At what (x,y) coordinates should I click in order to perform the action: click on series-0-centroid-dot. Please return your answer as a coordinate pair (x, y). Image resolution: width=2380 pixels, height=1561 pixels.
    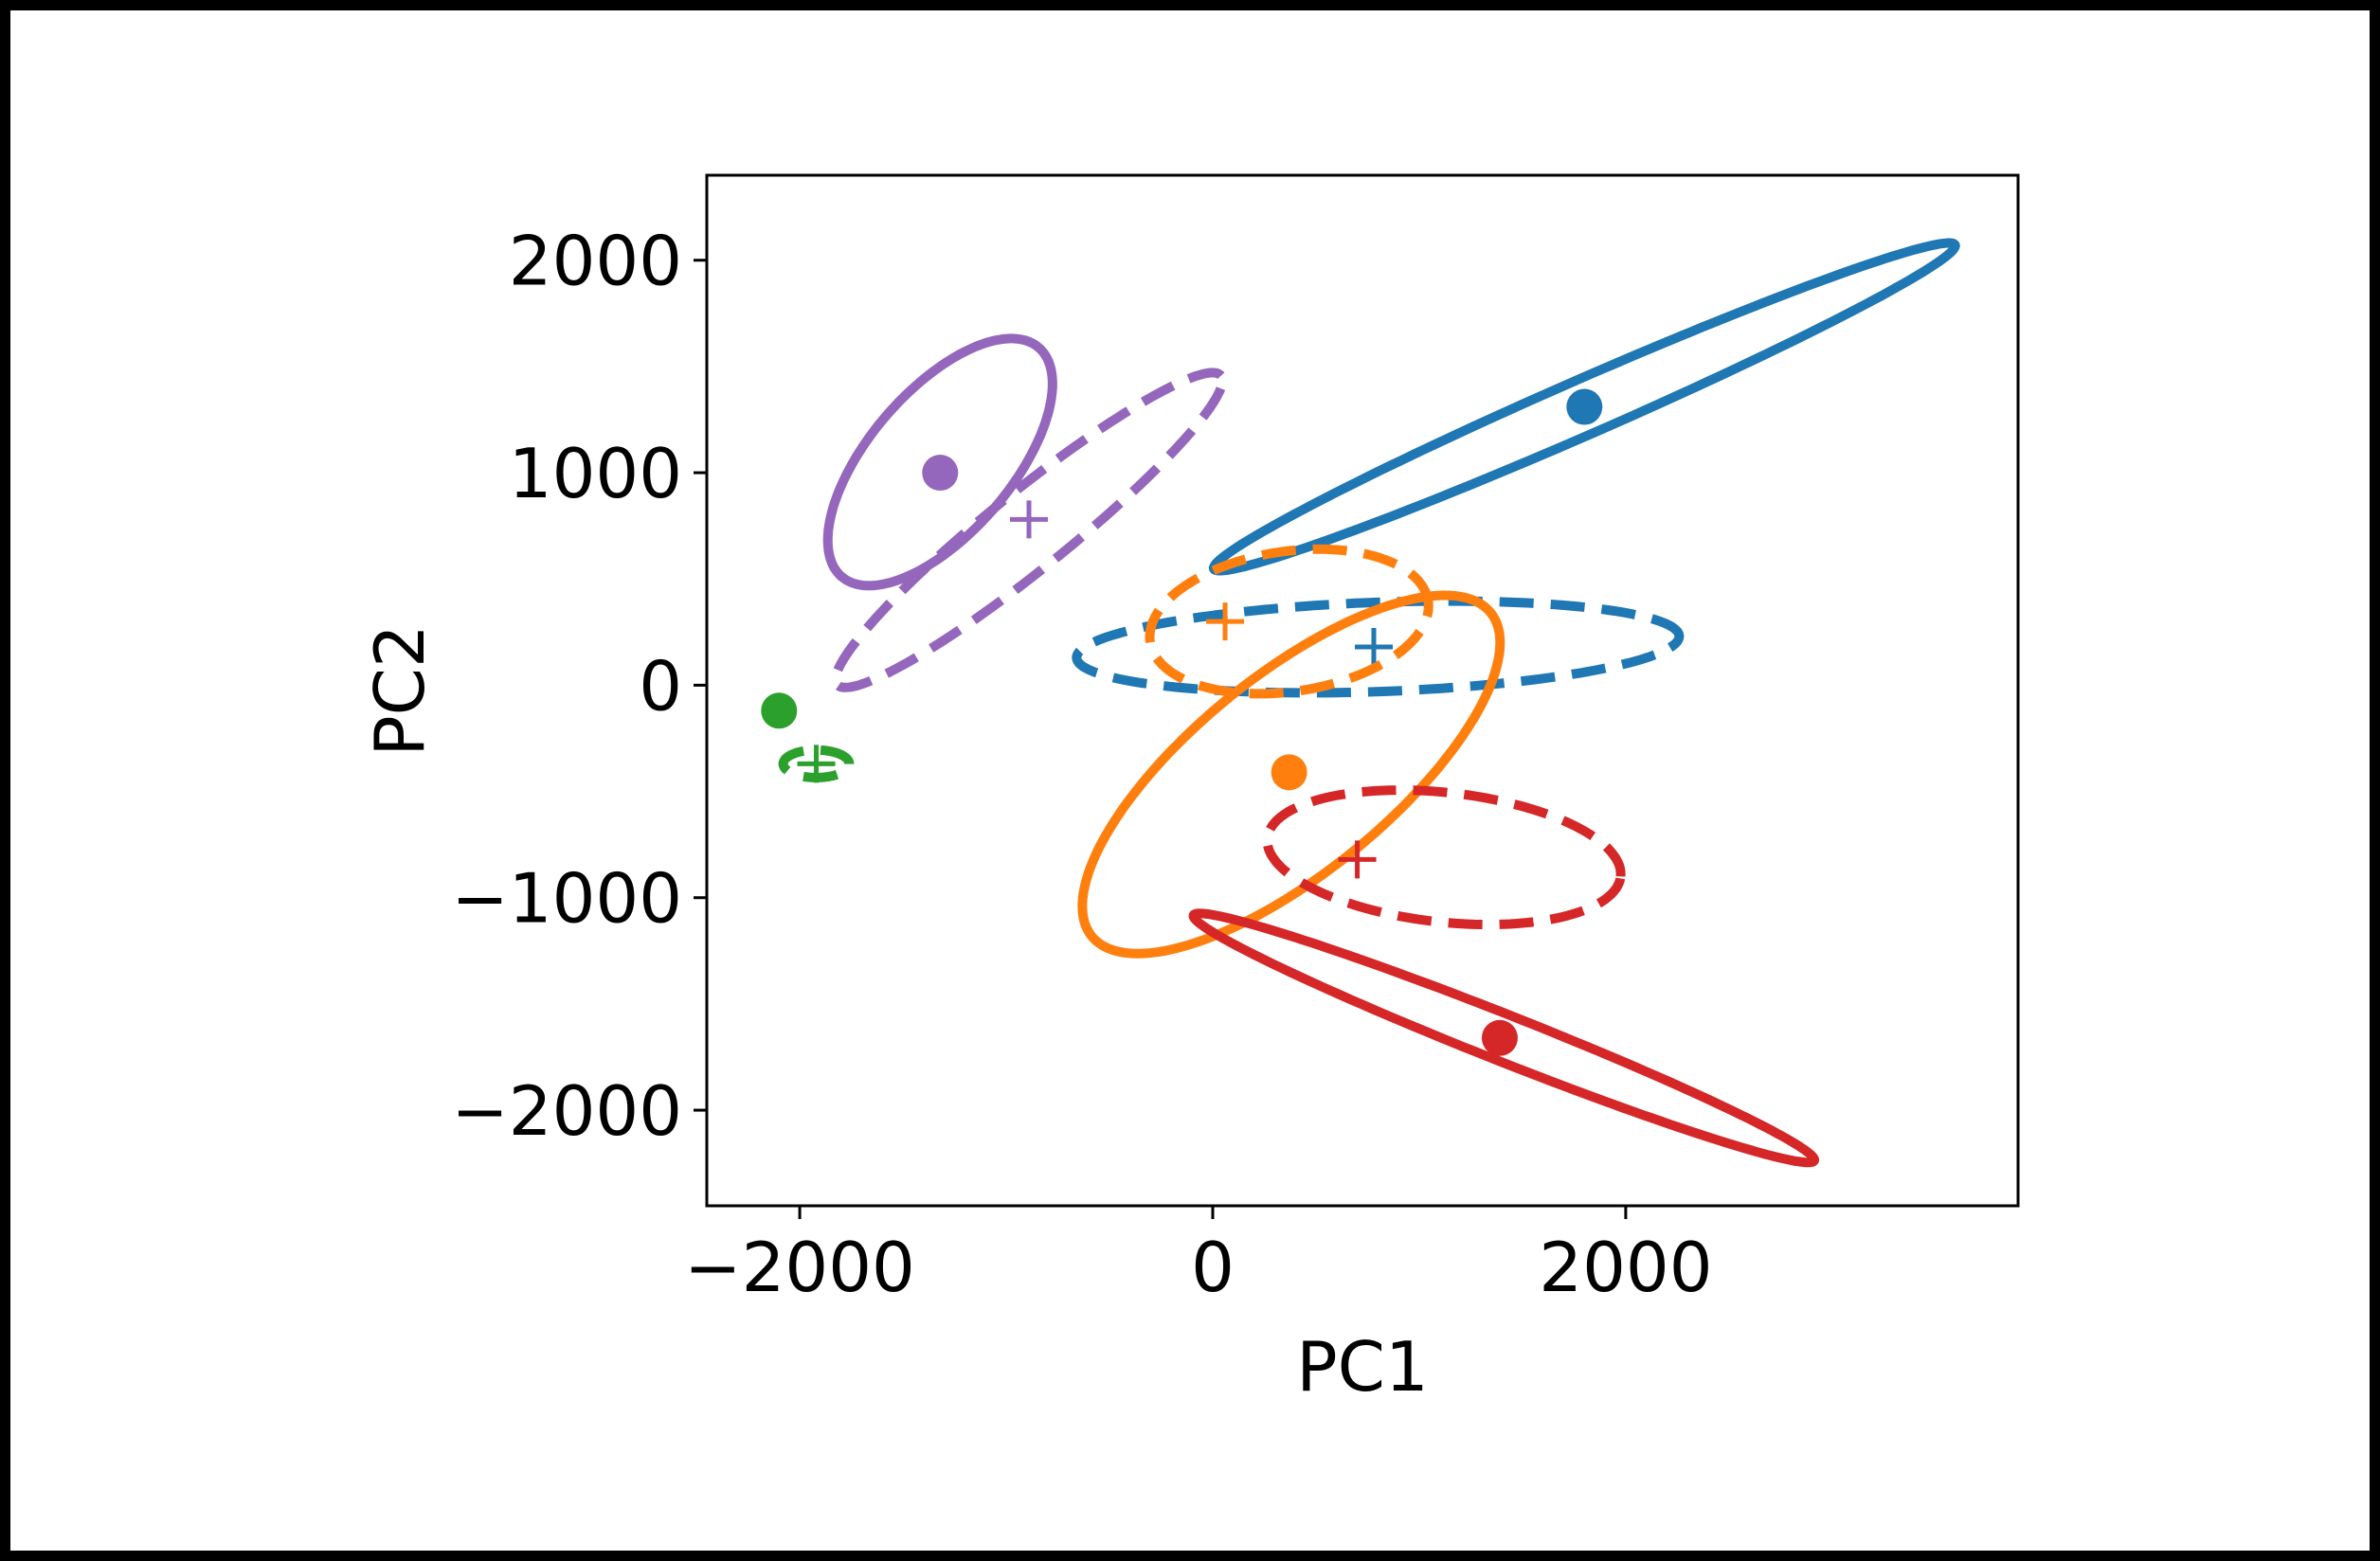
    Looking at the image, I should click on (1584, 406).